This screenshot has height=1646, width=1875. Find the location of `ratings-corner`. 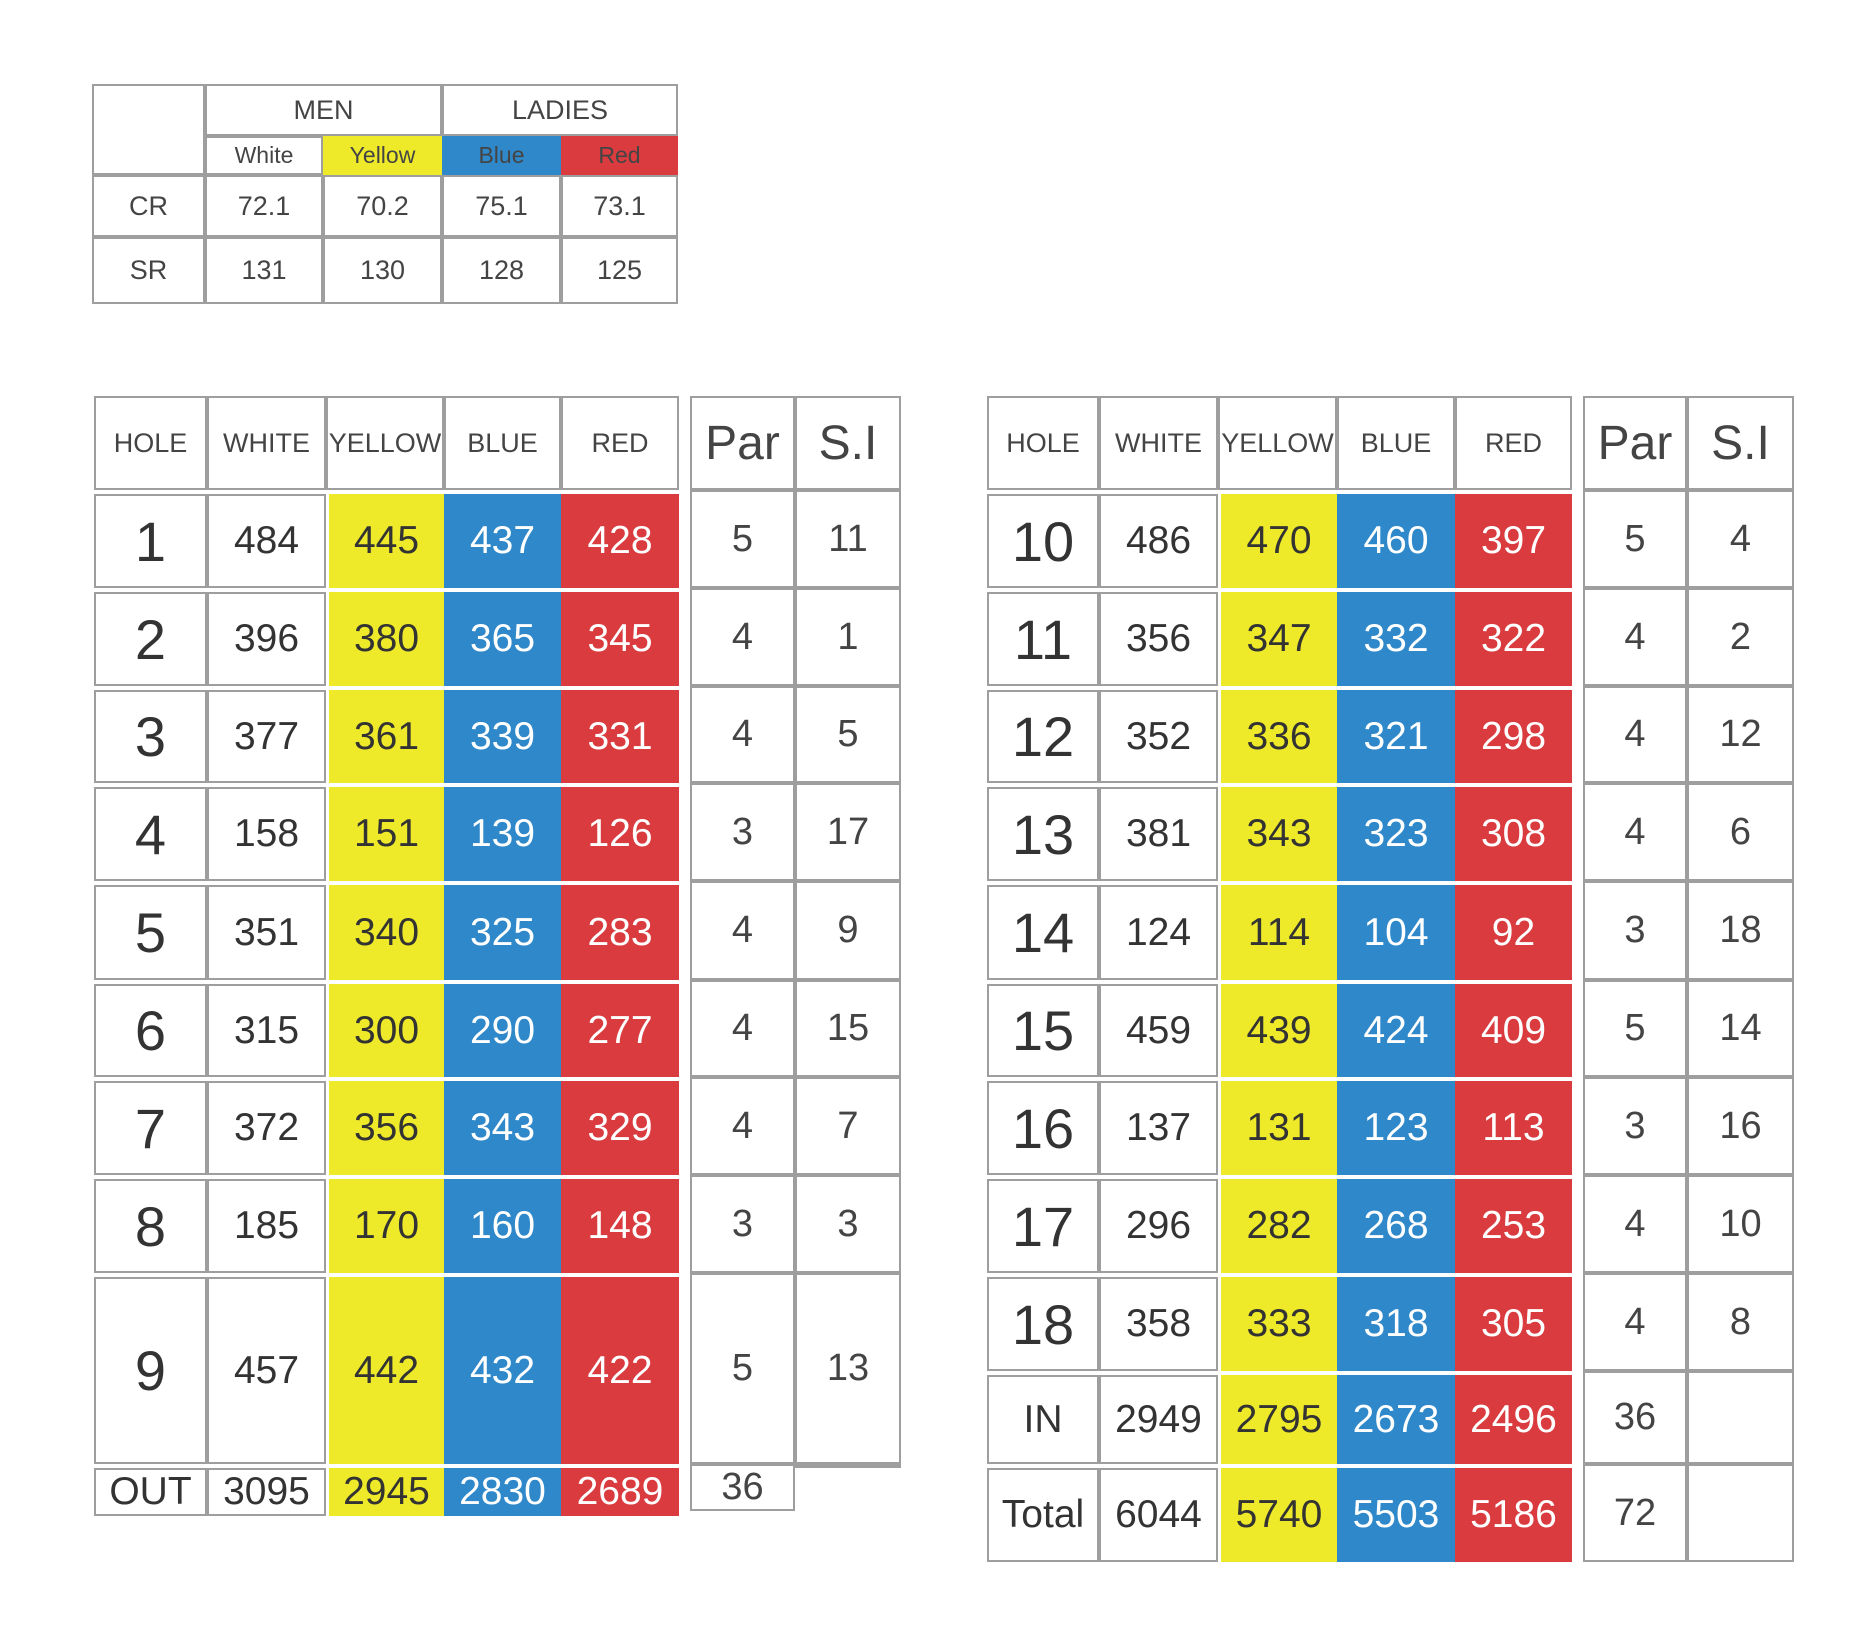

ratings-corner is located at coordinates (148, 129).